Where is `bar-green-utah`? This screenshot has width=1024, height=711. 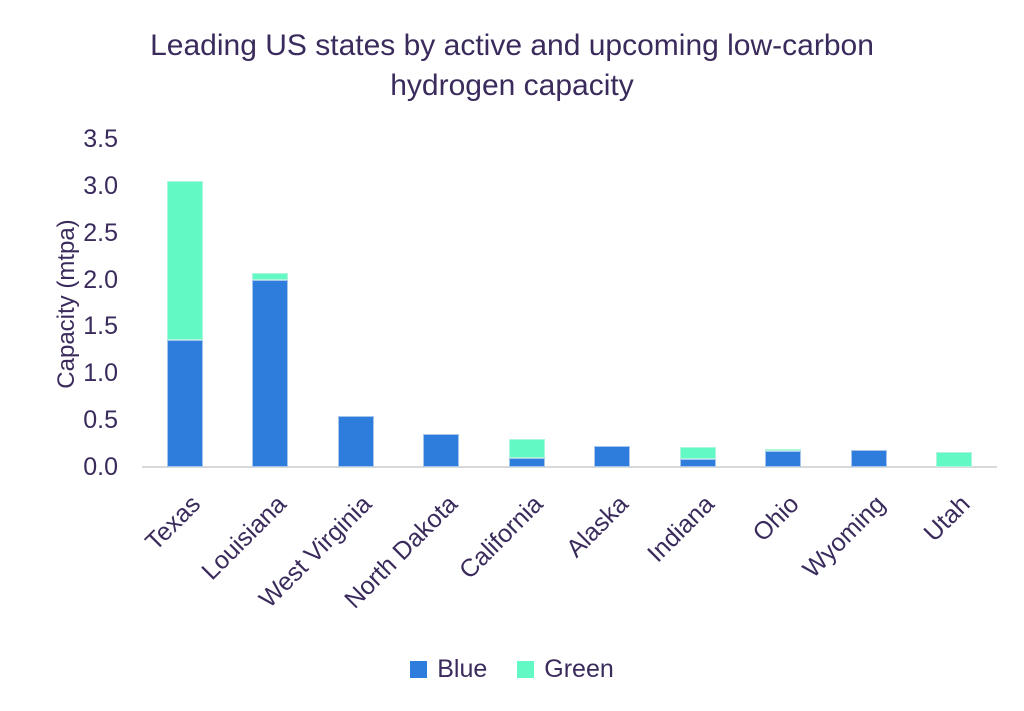 bar-green-utah is located at coordinates (954, 459).